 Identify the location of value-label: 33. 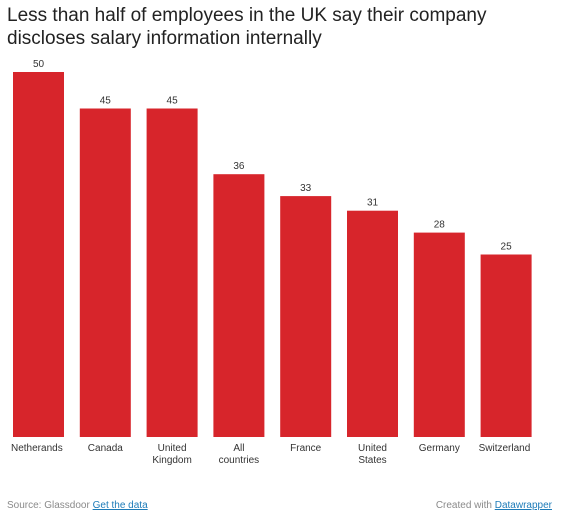
(306, 188).